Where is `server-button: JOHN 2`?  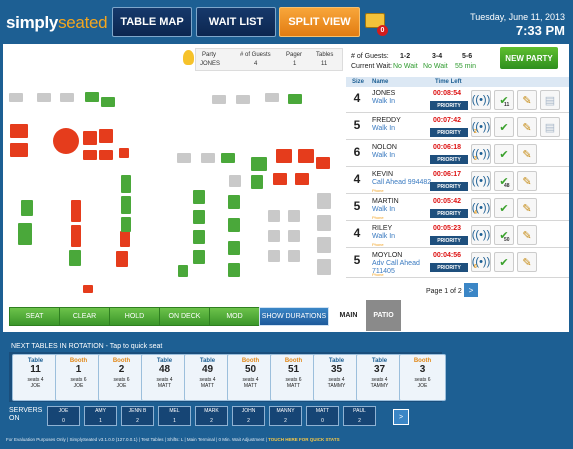 server-button: JOHN 2 is located at coordinates (248, 416).